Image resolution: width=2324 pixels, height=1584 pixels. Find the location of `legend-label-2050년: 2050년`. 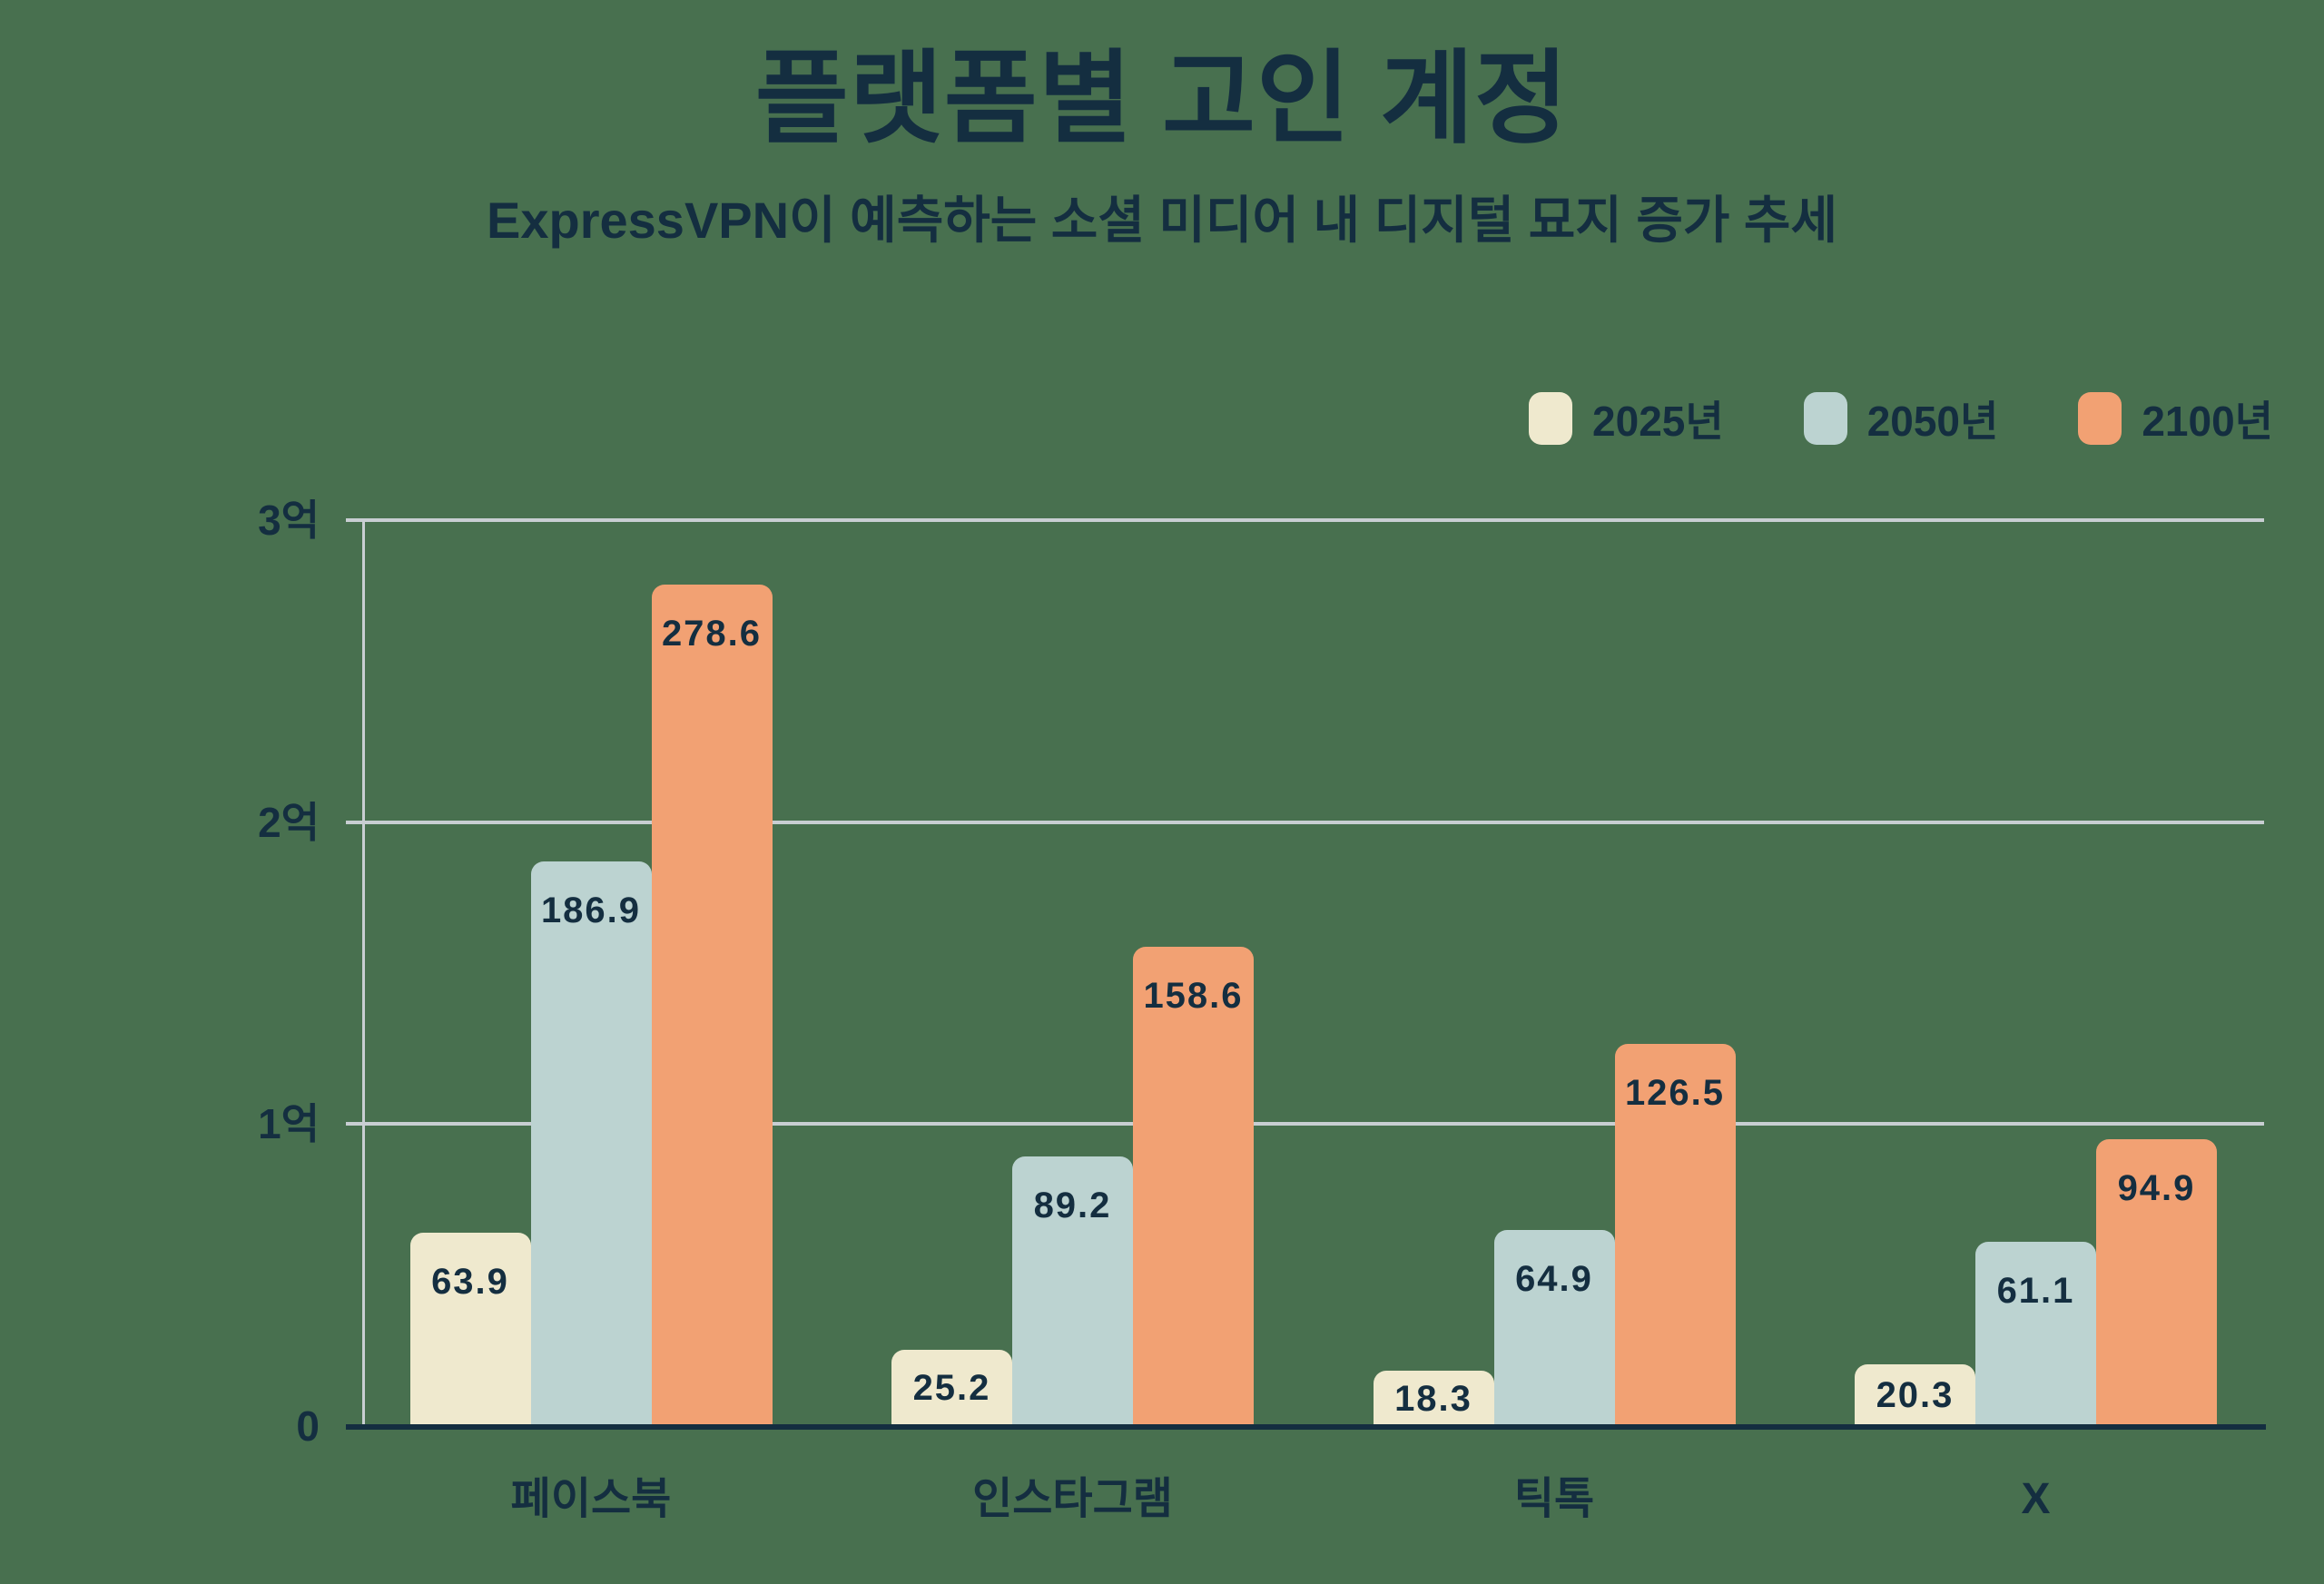

legend-label-2050년: 2050년 is located at coordinates (1932, 421).